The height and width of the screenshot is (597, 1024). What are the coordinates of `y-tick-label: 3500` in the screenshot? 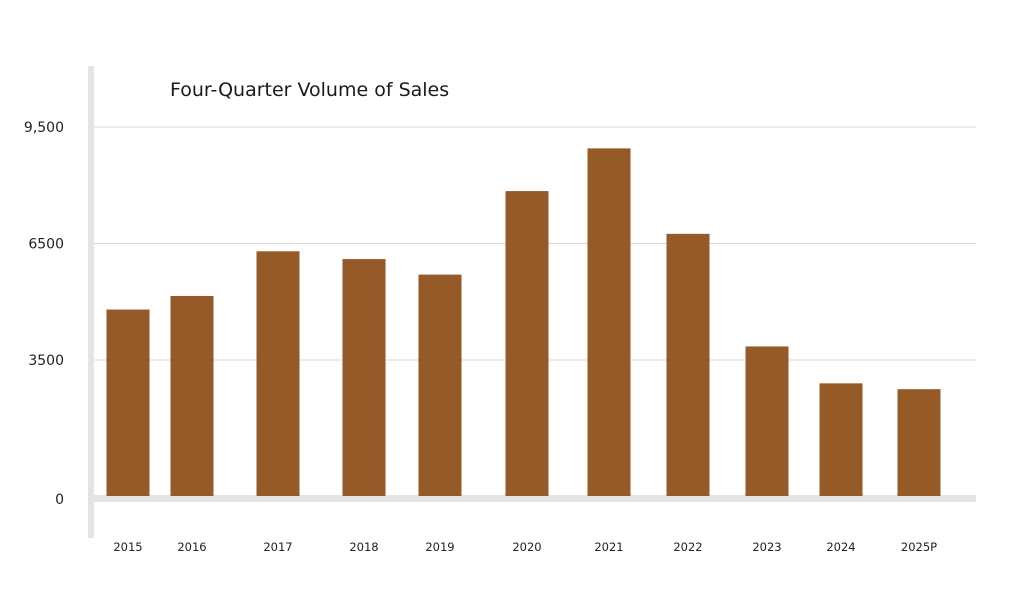 It's located at (46, 361).